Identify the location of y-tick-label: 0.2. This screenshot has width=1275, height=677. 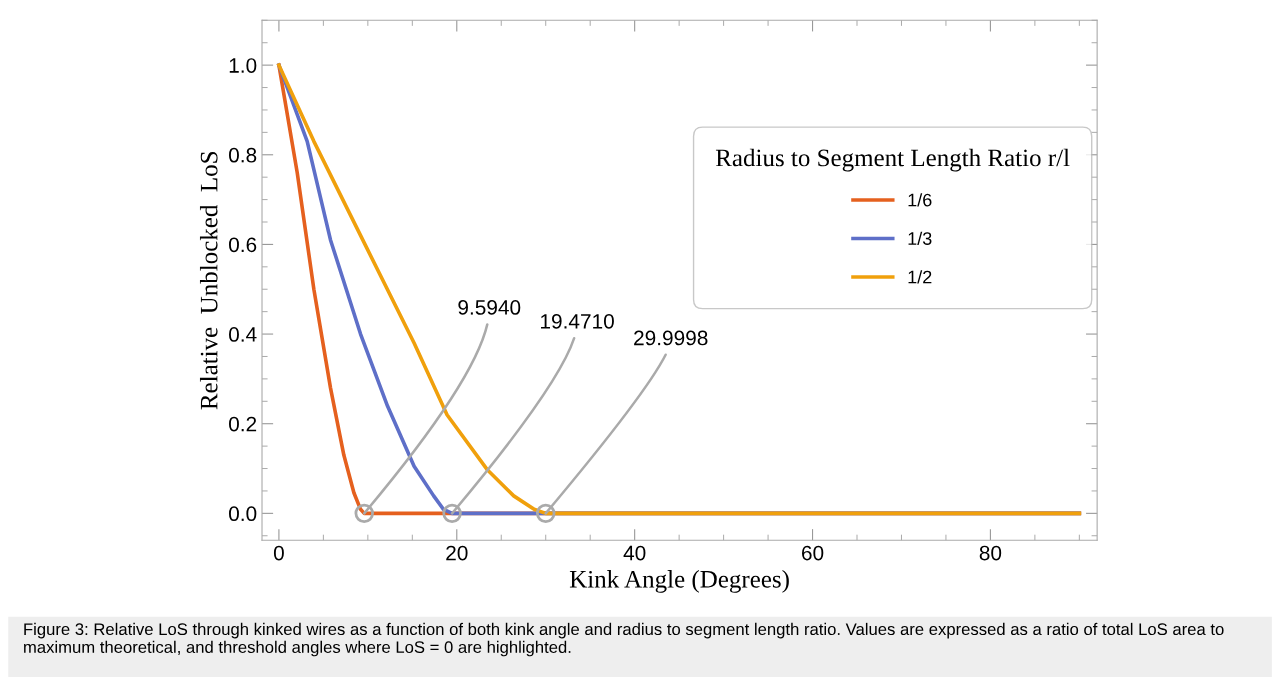
(243, 424).